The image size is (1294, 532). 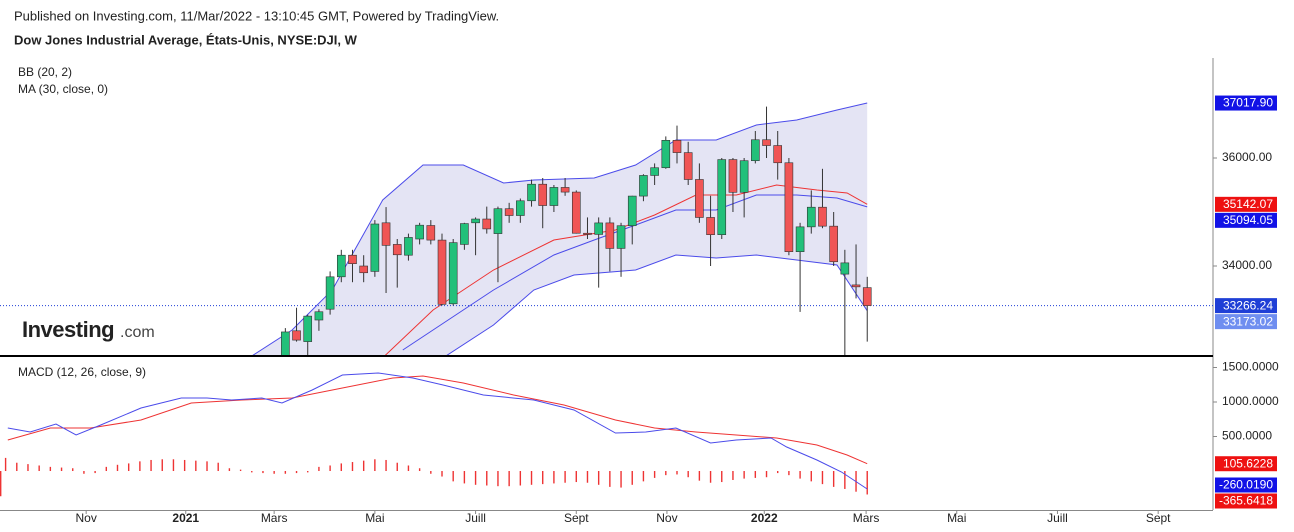 What do you see at coordinates (1246, 485) in the screenshot?
I see `value-label: -260.0190` at bounding box center [1246, 485].